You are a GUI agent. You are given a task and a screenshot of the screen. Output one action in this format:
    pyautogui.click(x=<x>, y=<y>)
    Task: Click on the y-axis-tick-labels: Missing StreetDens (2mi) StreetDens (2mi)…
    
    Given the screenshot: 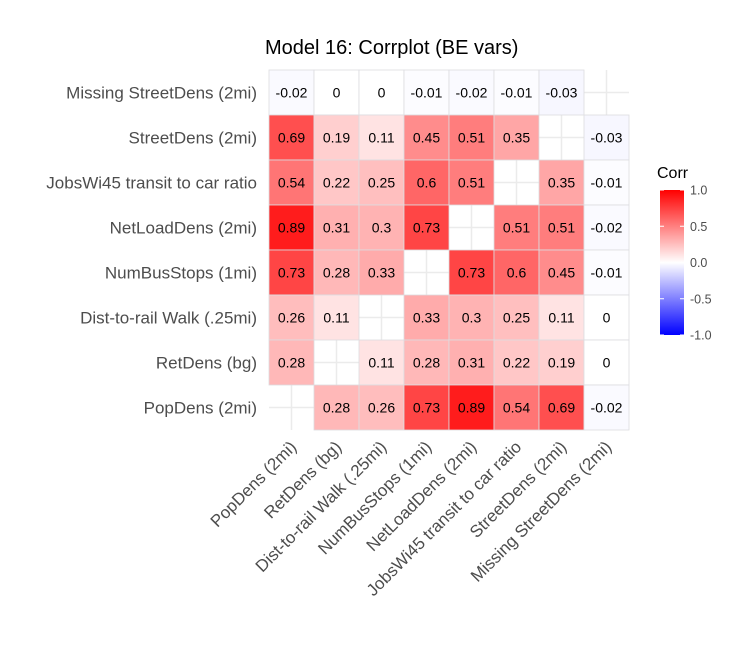 What is the action you would take?
    pyautogui.click(x=151, y=251)
    